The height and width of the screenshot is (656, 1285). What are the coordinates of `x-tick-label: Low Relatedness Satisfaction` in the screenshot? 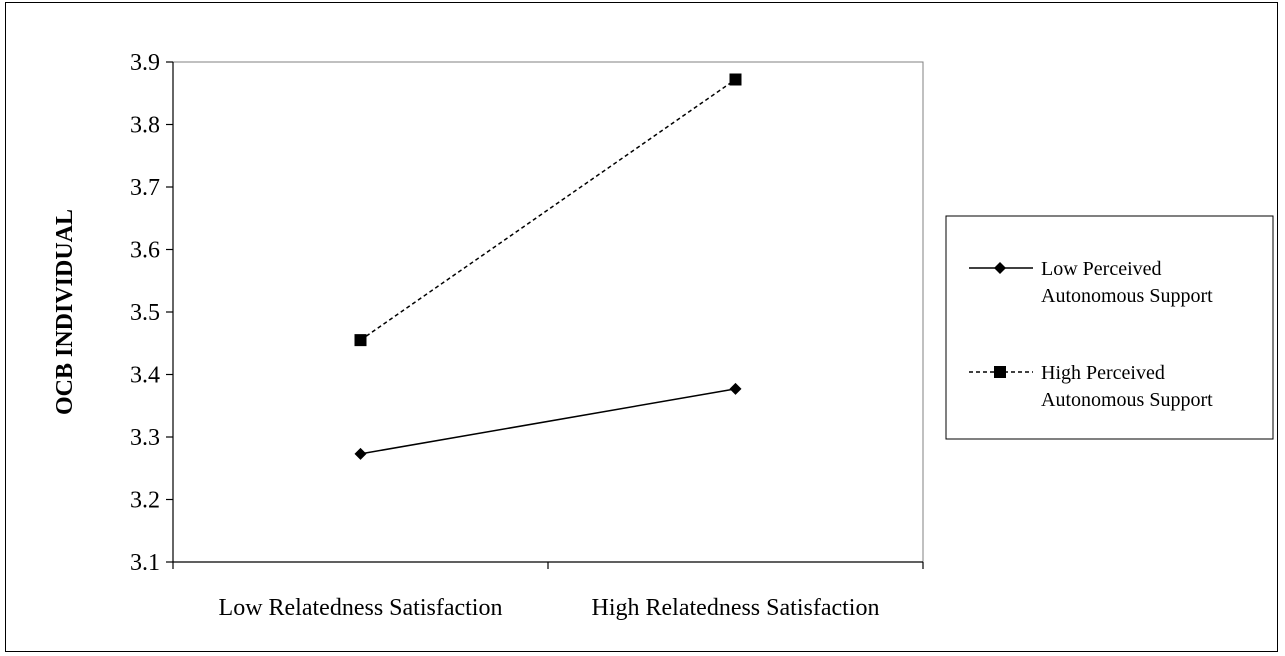 It's located at (361, 608).